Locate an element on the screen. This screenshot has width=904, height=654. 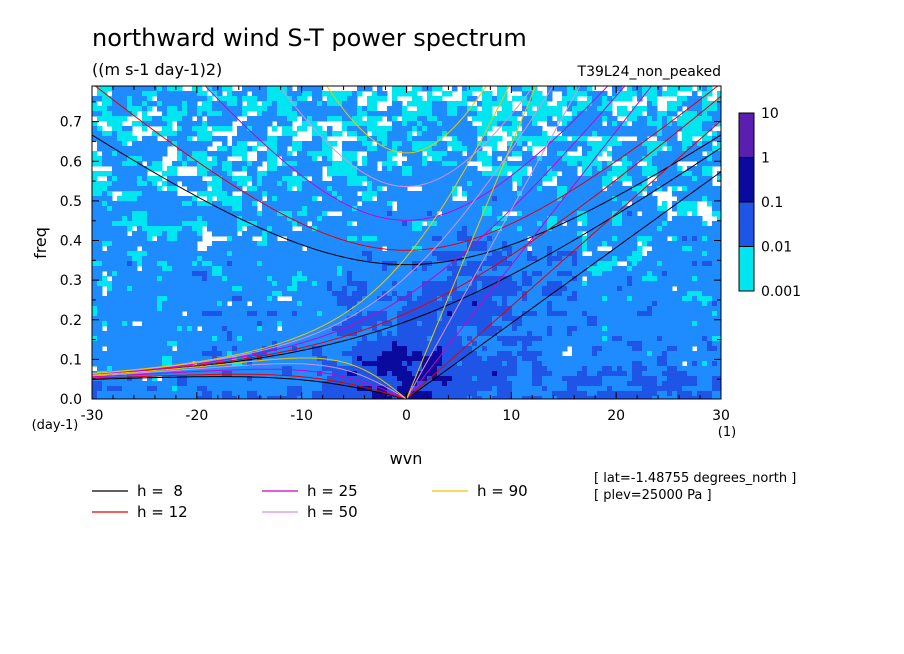
curve-ros-h12 is located at coordinates (249, 386).